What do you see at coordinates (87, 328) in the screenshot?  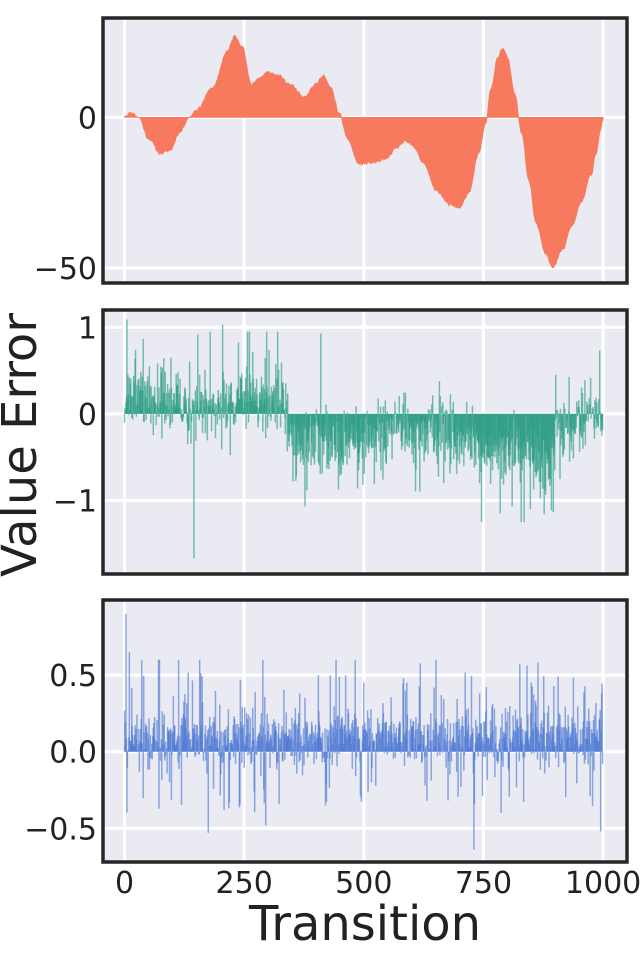 I see `y-tick-label: 1` at bounding box center [87, 328].